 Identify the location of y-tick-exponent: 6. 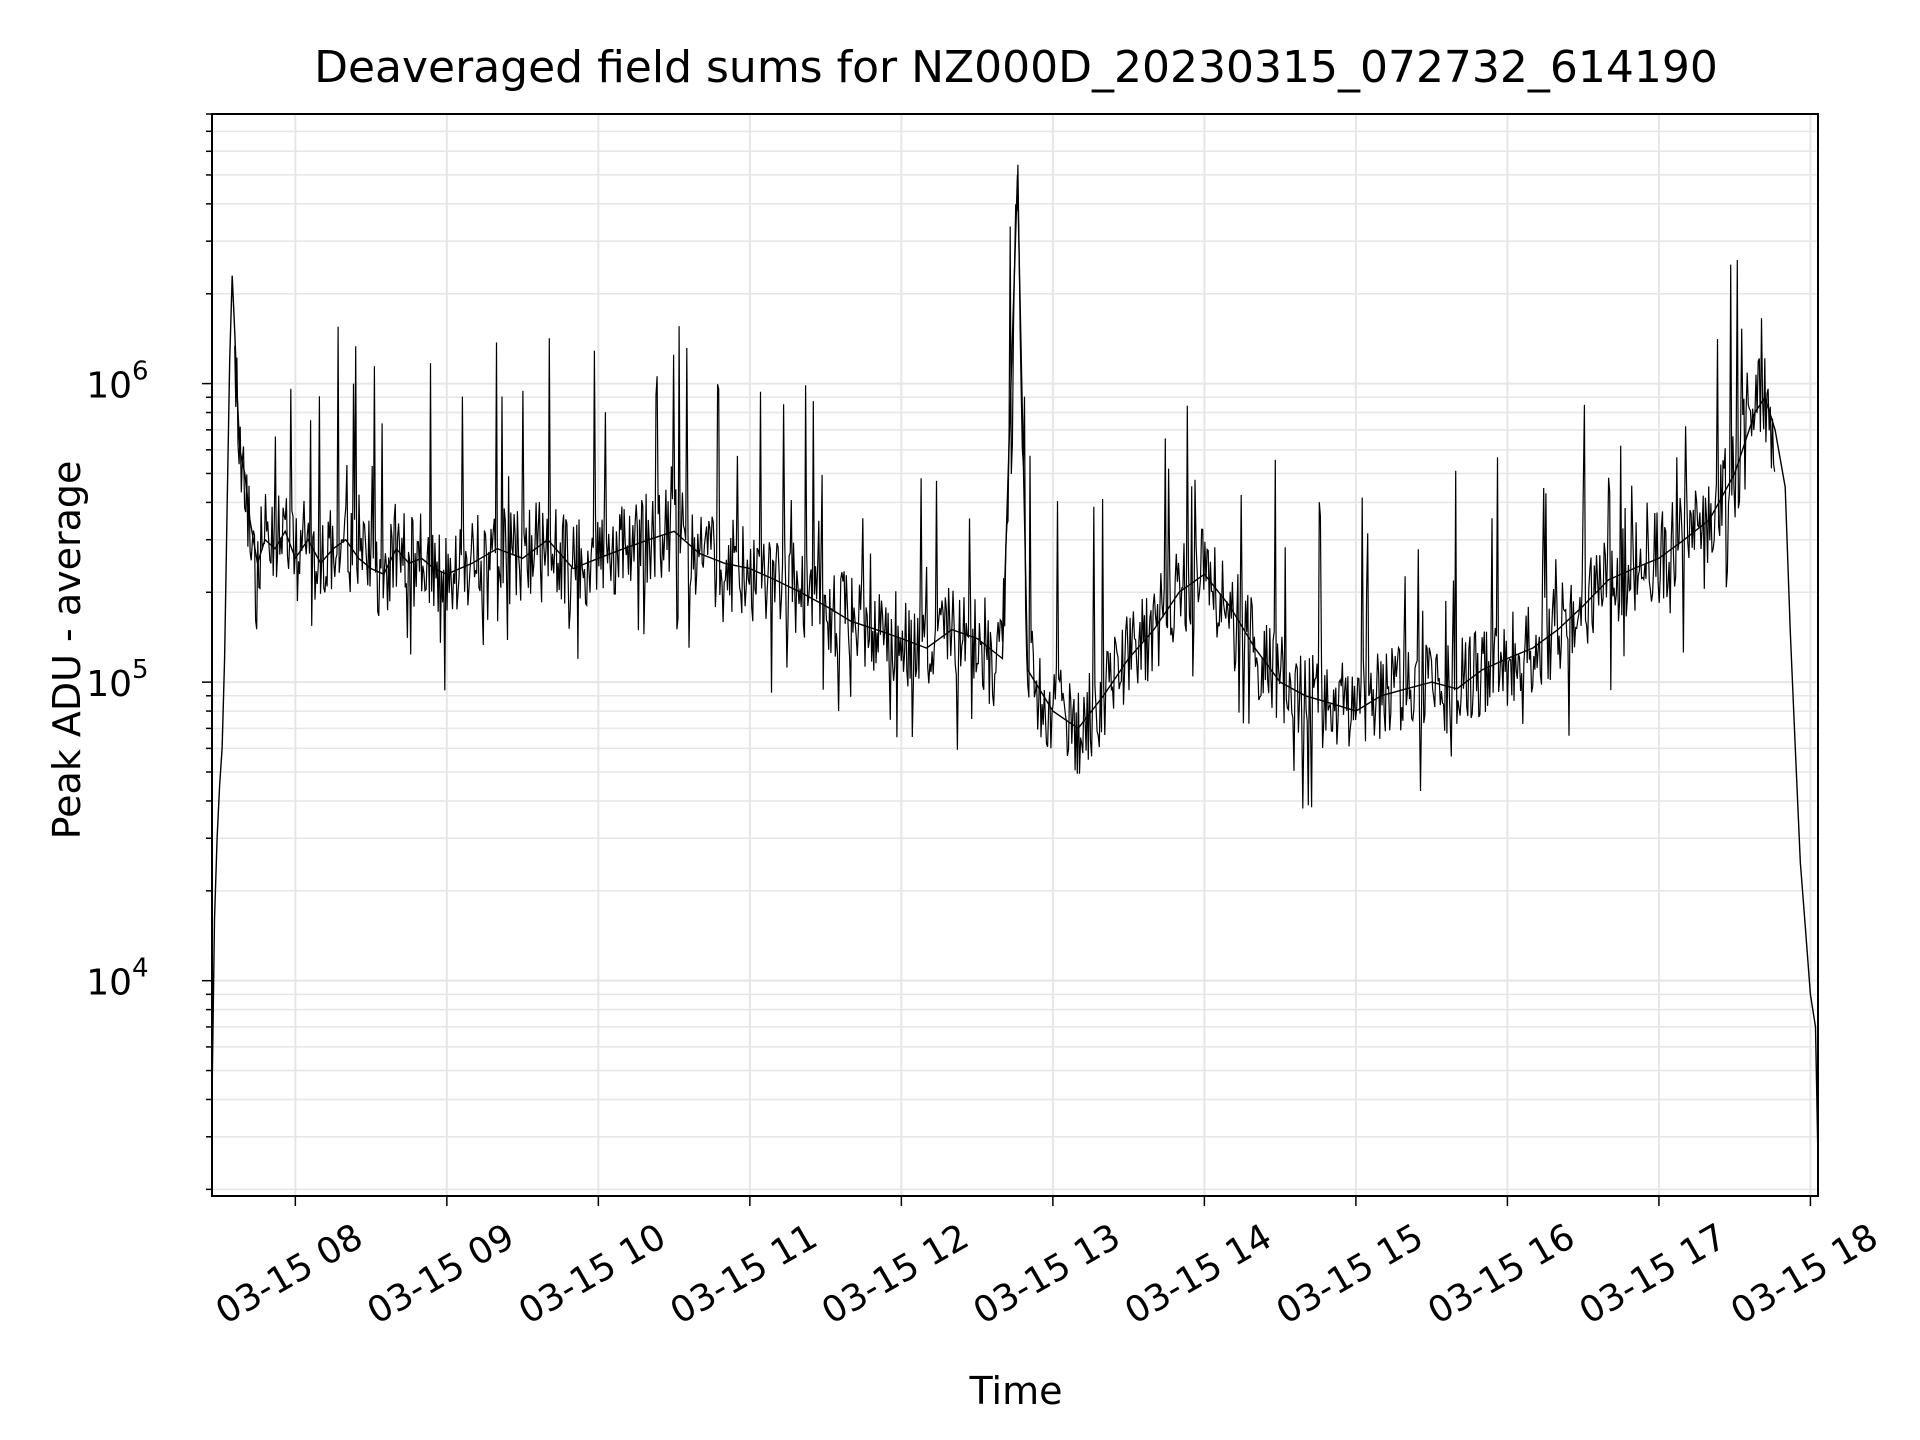
(140, 372).